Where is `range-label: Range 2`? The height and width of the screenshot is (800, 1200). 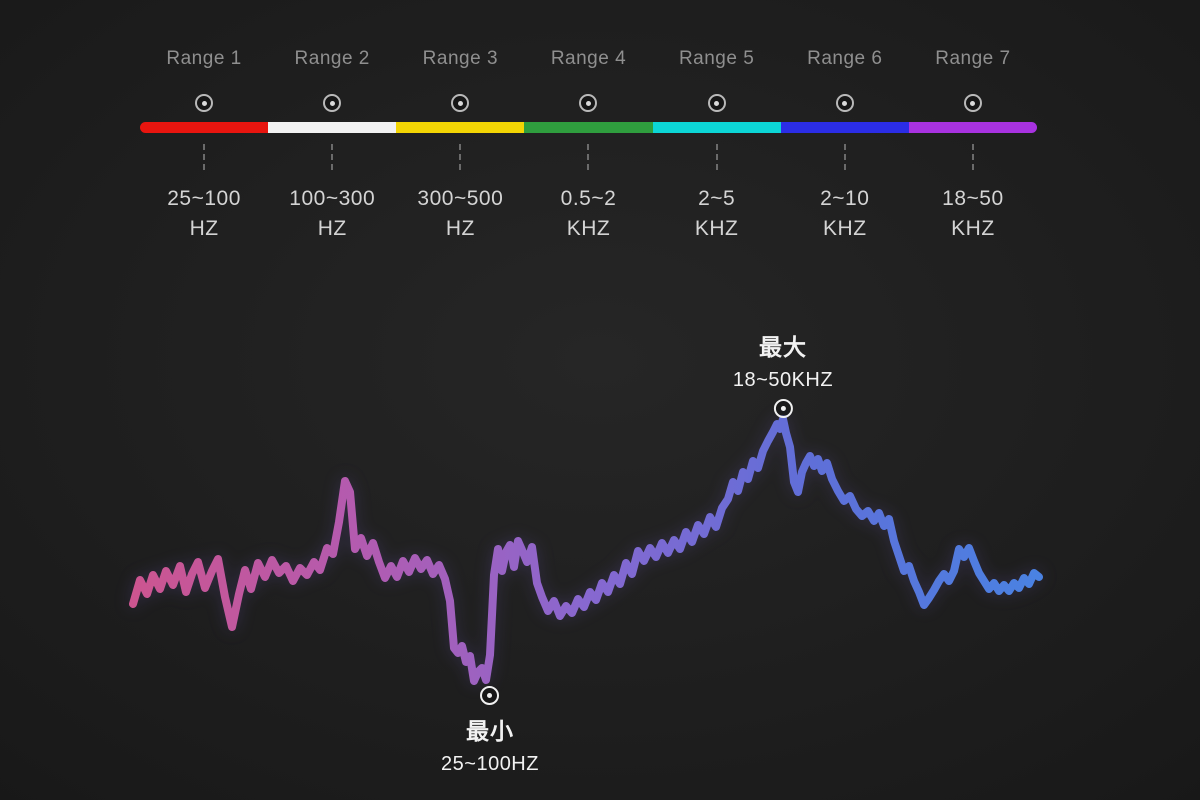 range-label: Range 2 is located at coordinates (332, 58).